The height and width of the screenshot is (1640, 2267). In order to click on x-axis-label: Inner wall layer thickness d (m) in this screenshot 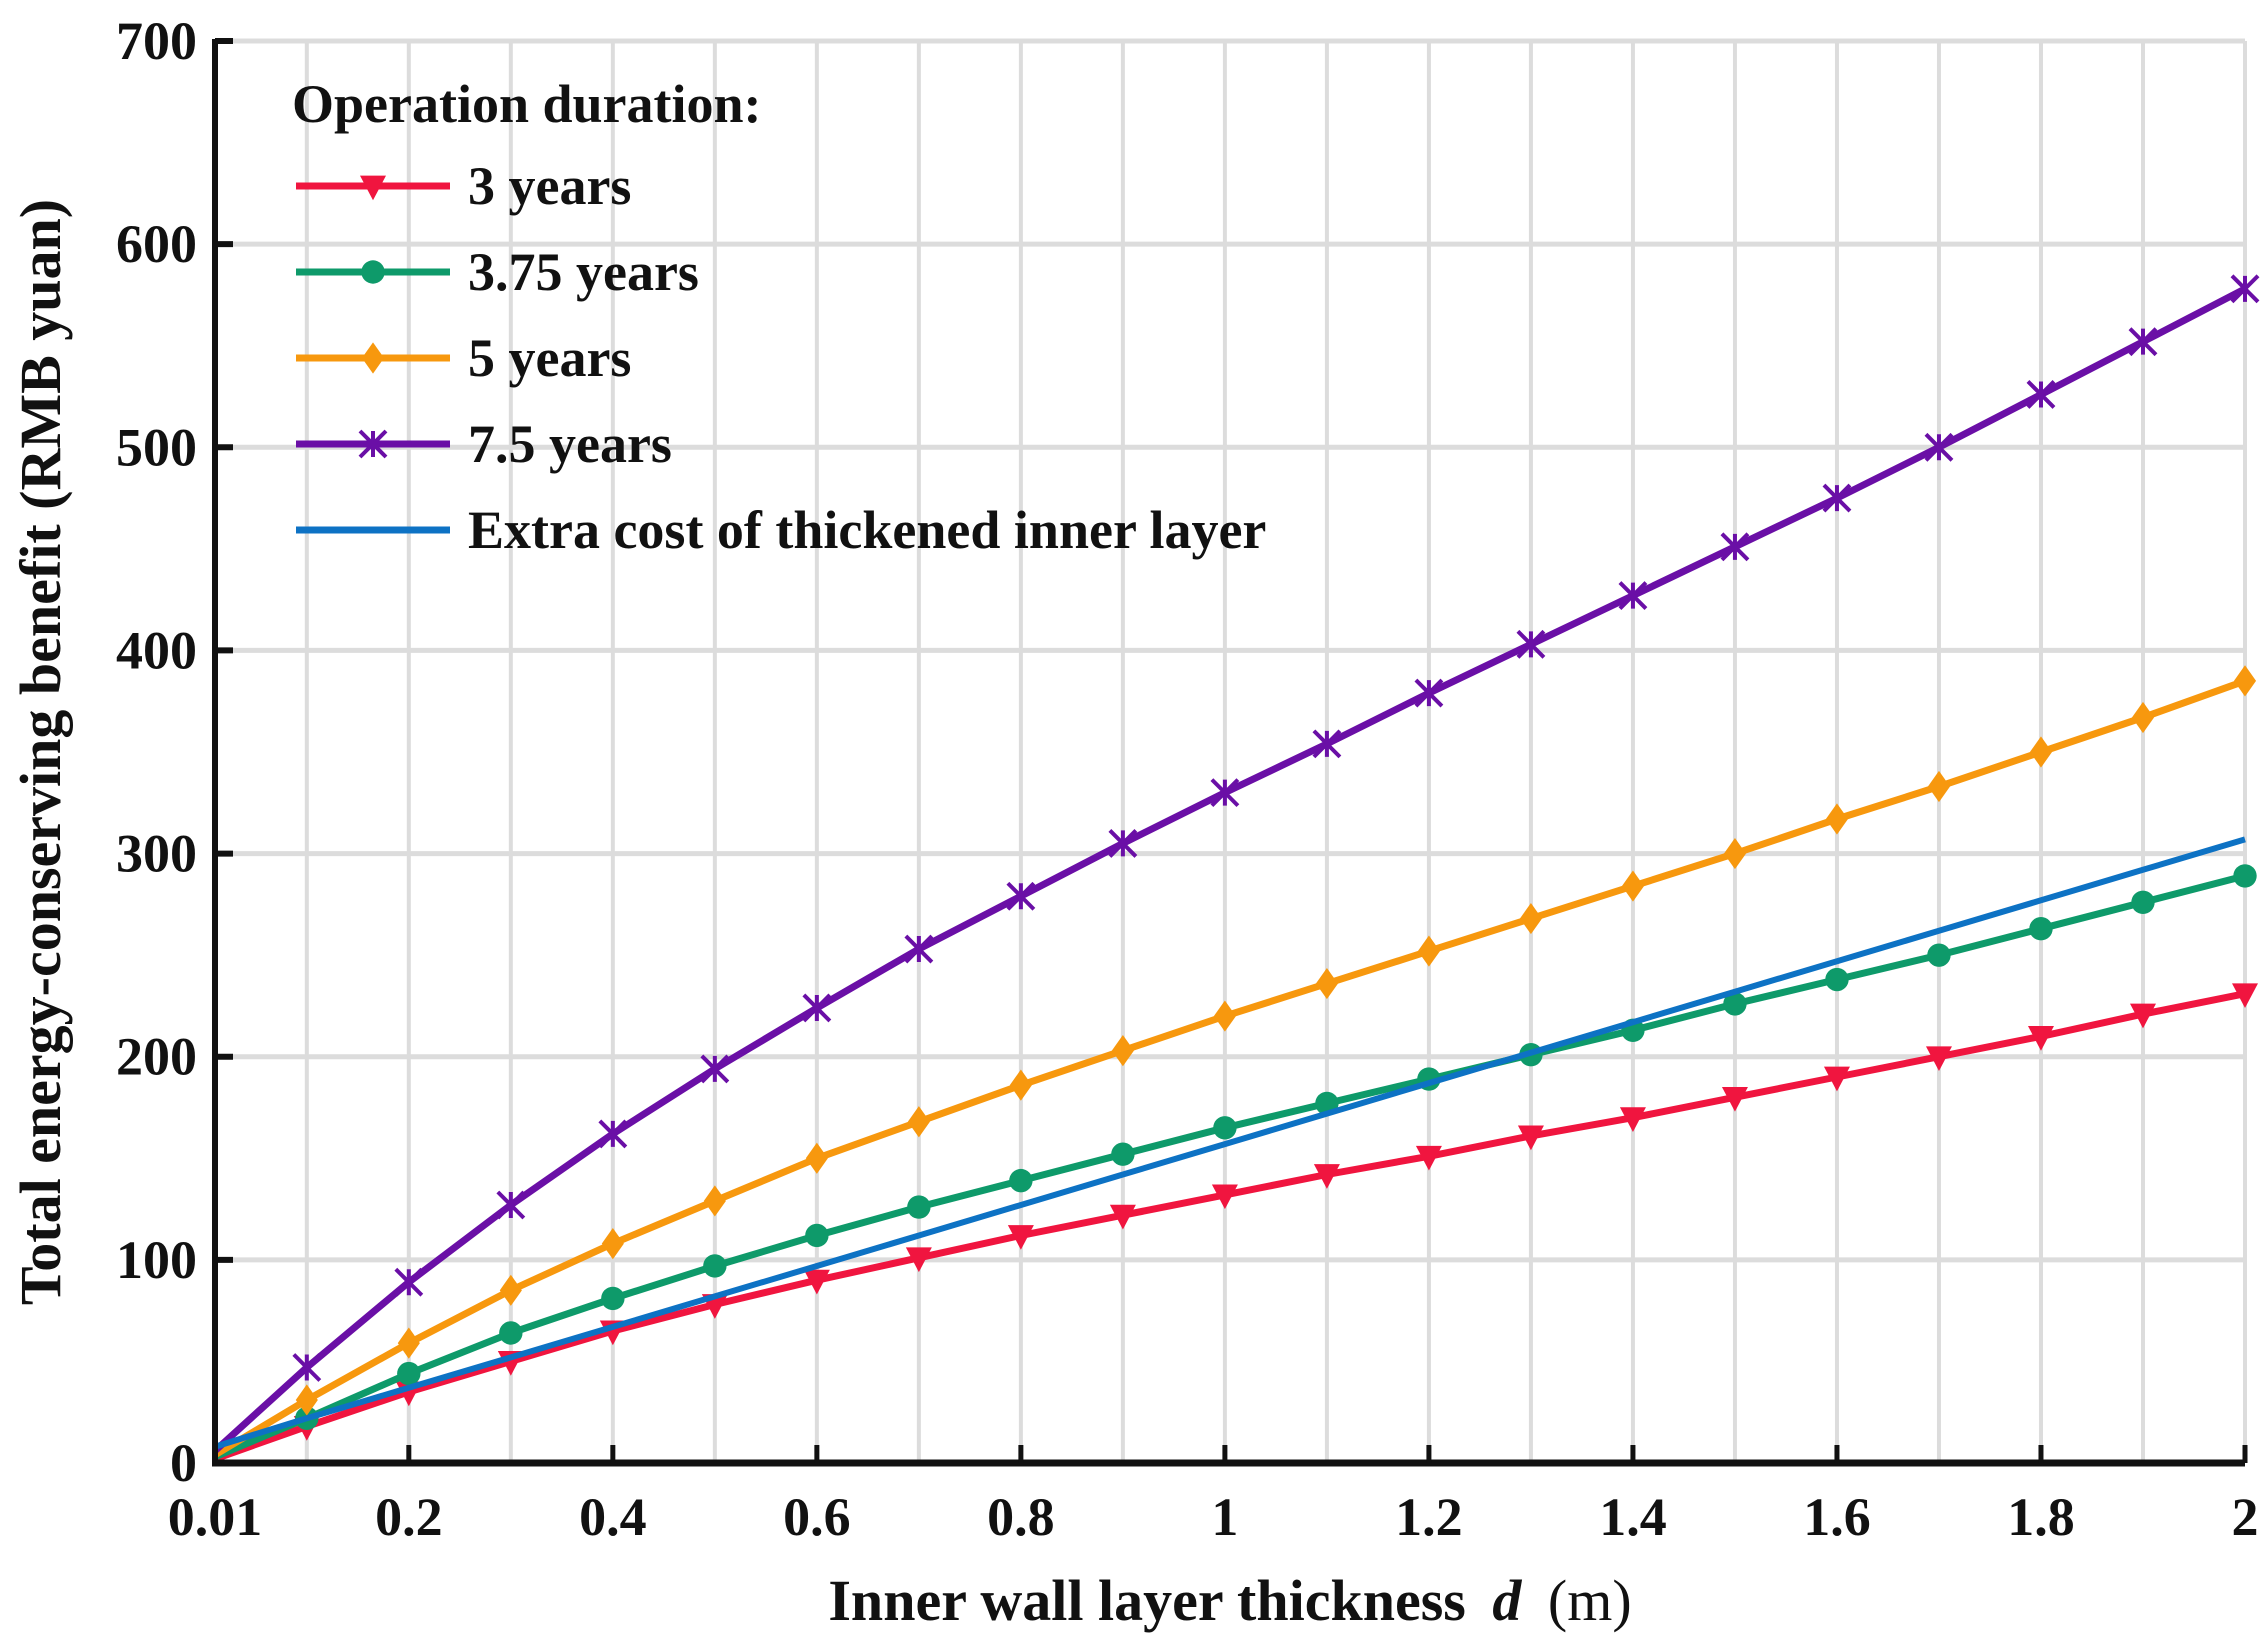, I will do `click(1229, 1600)`.